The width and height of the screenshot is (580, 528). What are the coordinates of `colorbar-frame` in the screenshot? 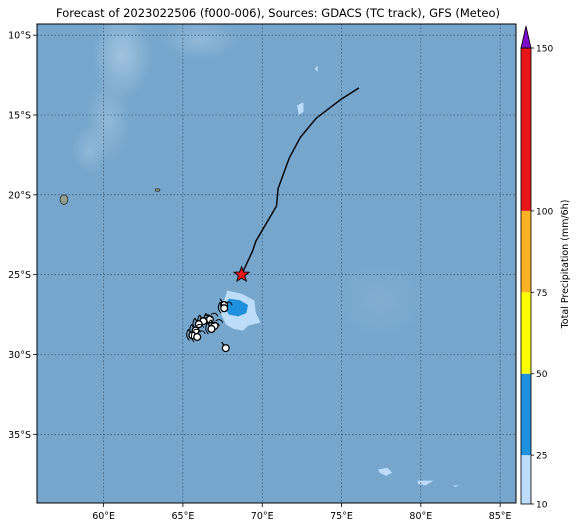 It's located at (526, 276).